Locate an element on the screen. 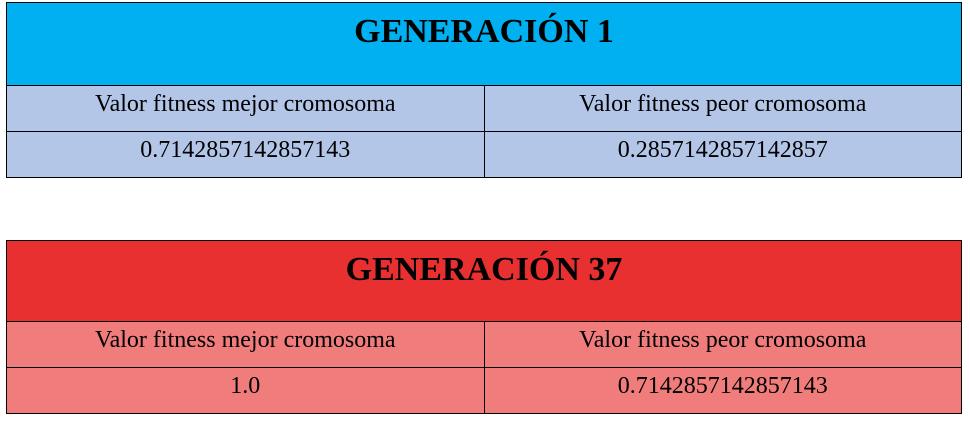 The width and height of the screenshot is (970, 422). generation-37-best-label: Valor fitness mejor cromosoma is located at coordinates (245, 344).